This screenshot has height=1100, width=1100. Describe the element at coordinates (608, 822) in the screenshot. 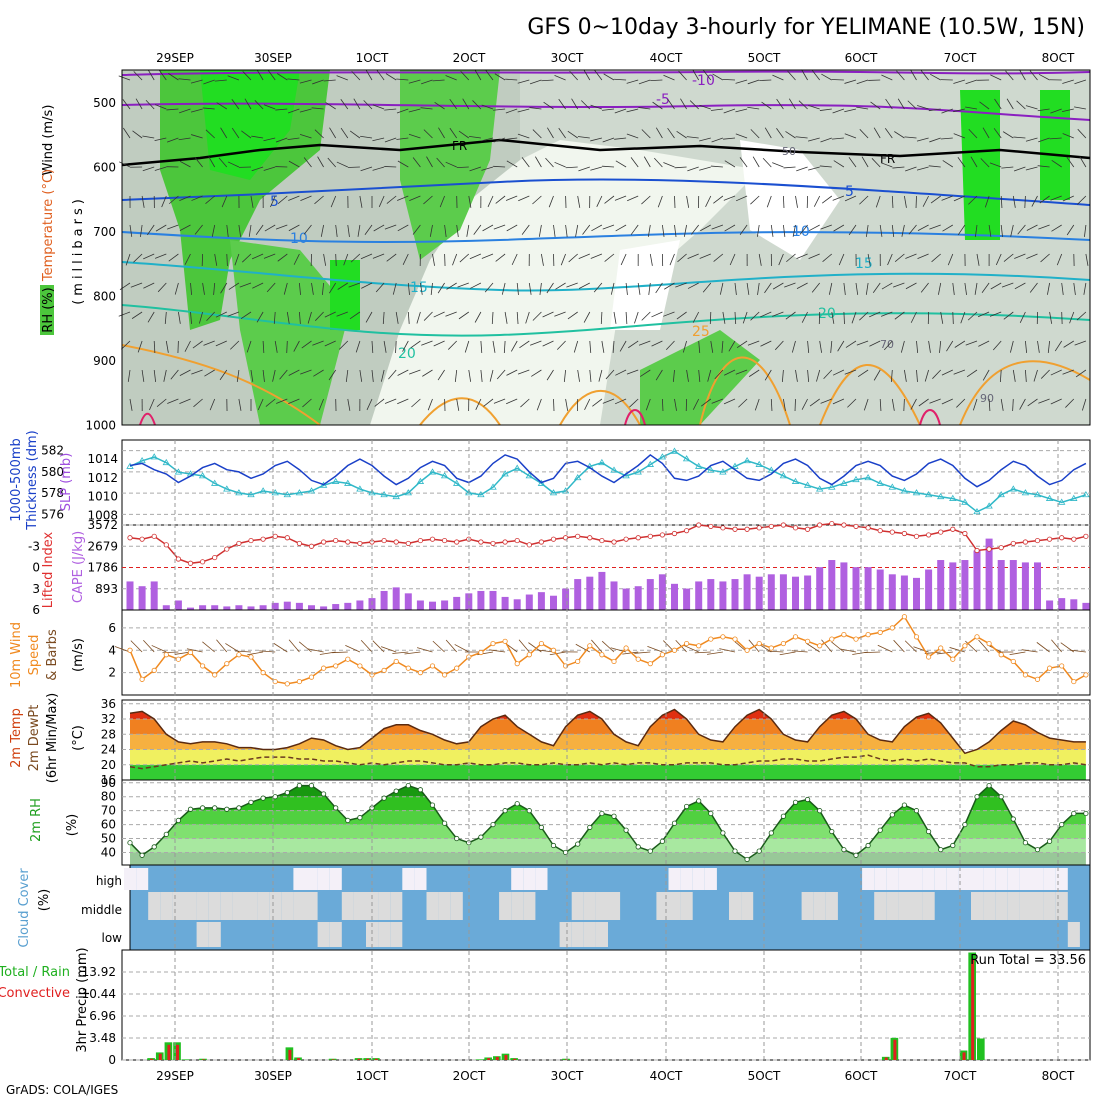

I see `rh2m-line` at that location.